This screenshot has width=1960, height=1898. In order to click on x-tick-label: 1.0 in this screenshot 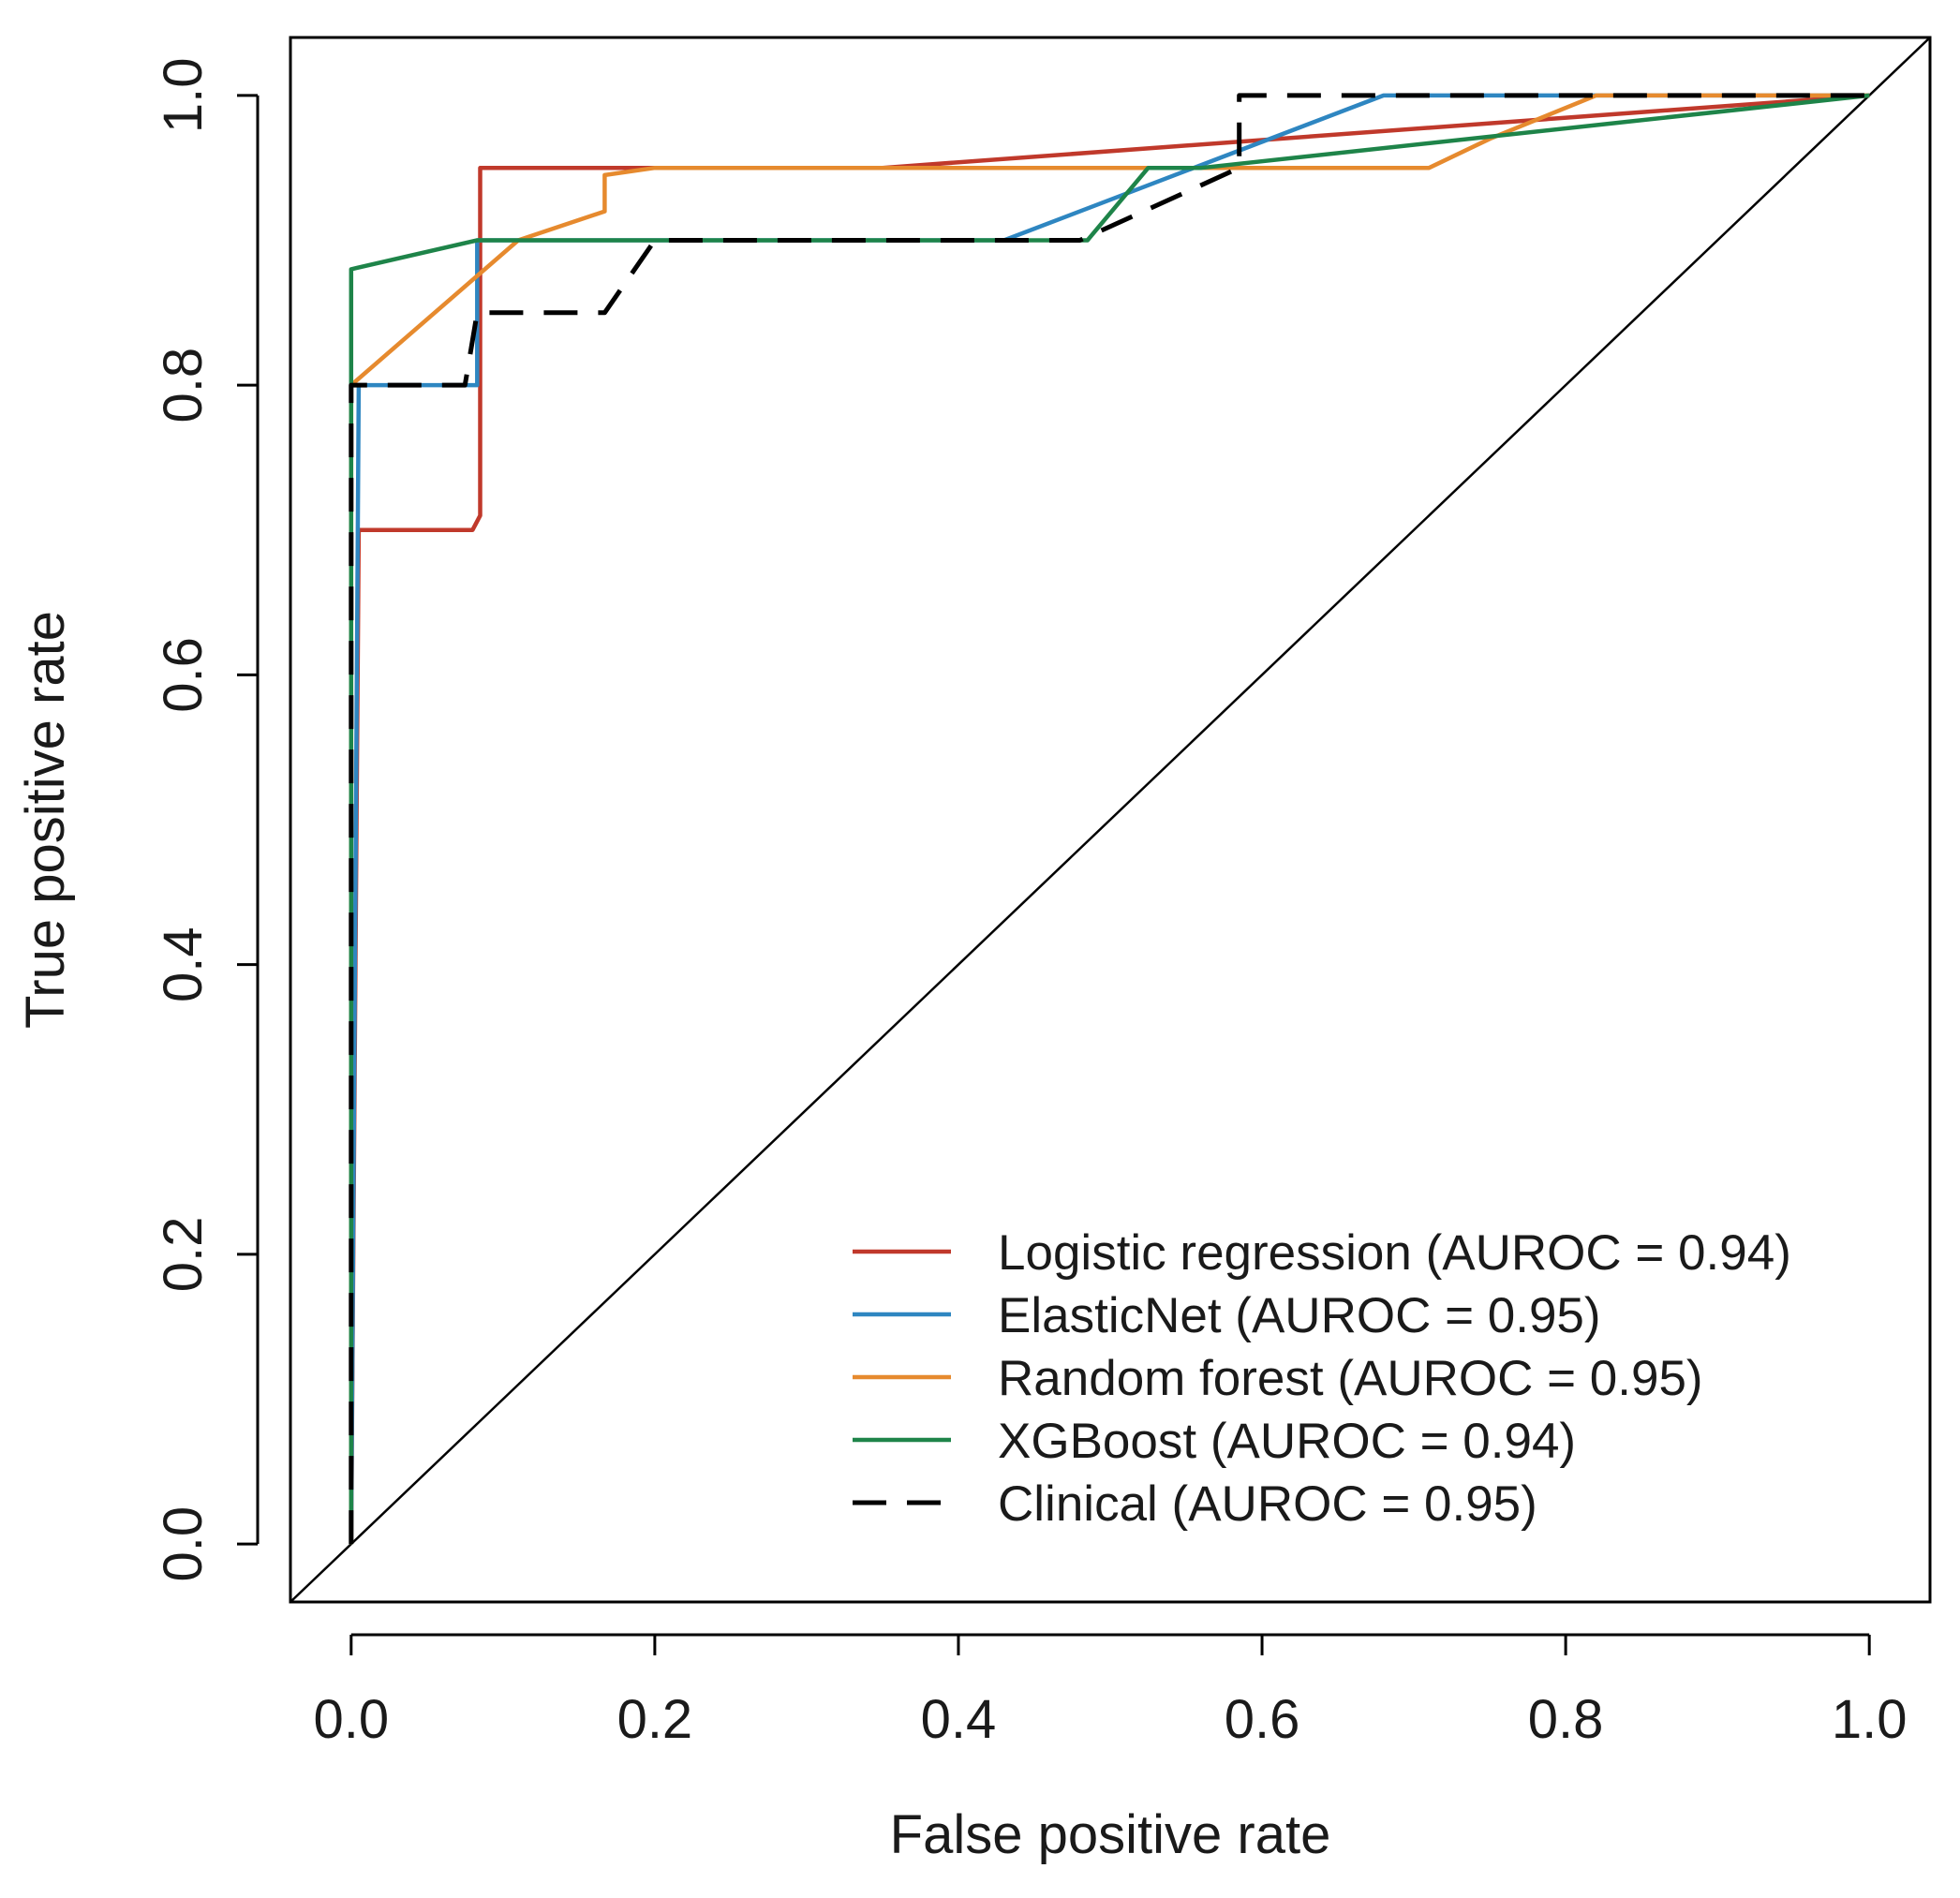, I will do `click(1870, 1719)`.